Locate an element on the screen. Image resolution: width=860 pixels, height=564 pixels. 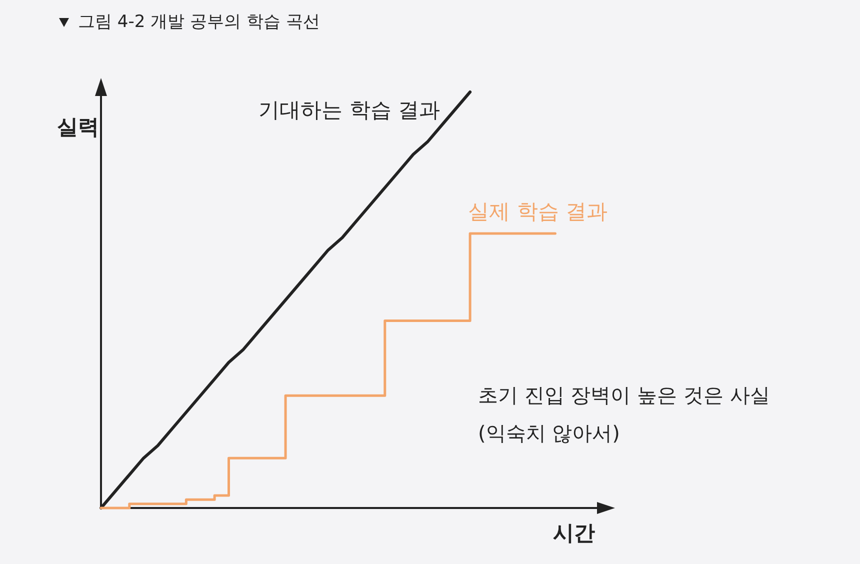
series-label: 실제 학습 결과 is located at coordinates (538, 211).